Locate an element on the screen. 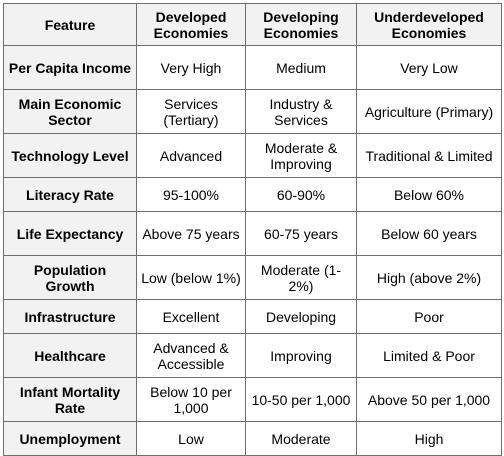 The height and width of the screenshot is (456, 504). cell-developing: Medium is located at coordinates (301, 67).